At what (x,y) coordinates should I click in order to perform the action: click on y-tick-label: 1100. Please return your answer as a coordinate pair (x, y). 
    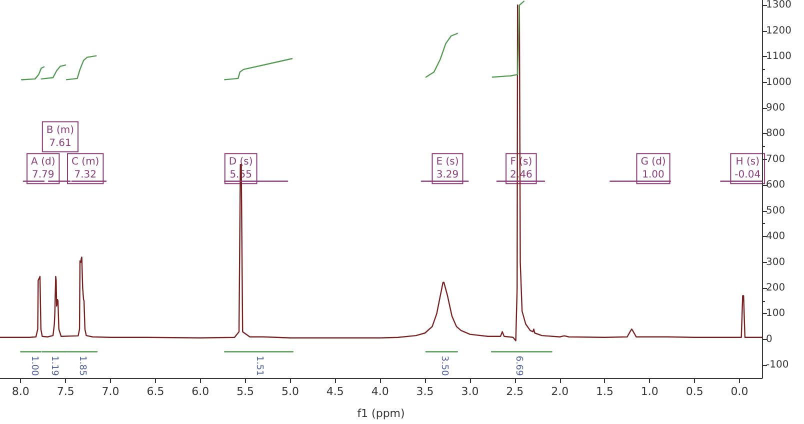
    Looking at the image, I should click on (779, 56).